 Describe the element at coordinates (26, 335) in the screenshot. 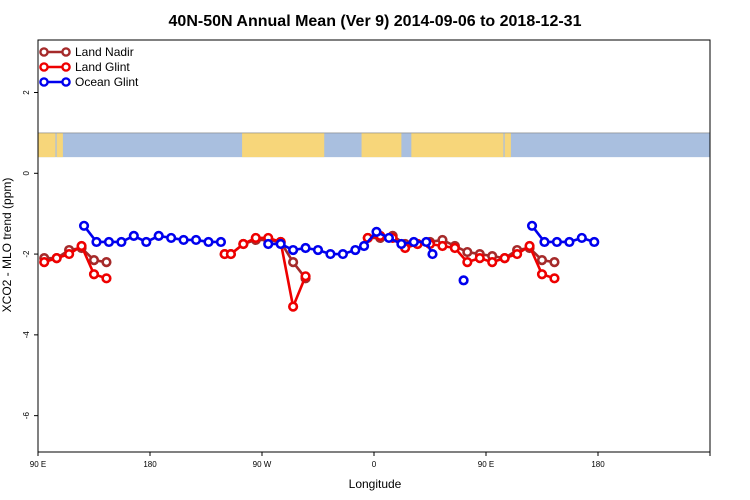

I see `y-tick-label: -4` at that location.